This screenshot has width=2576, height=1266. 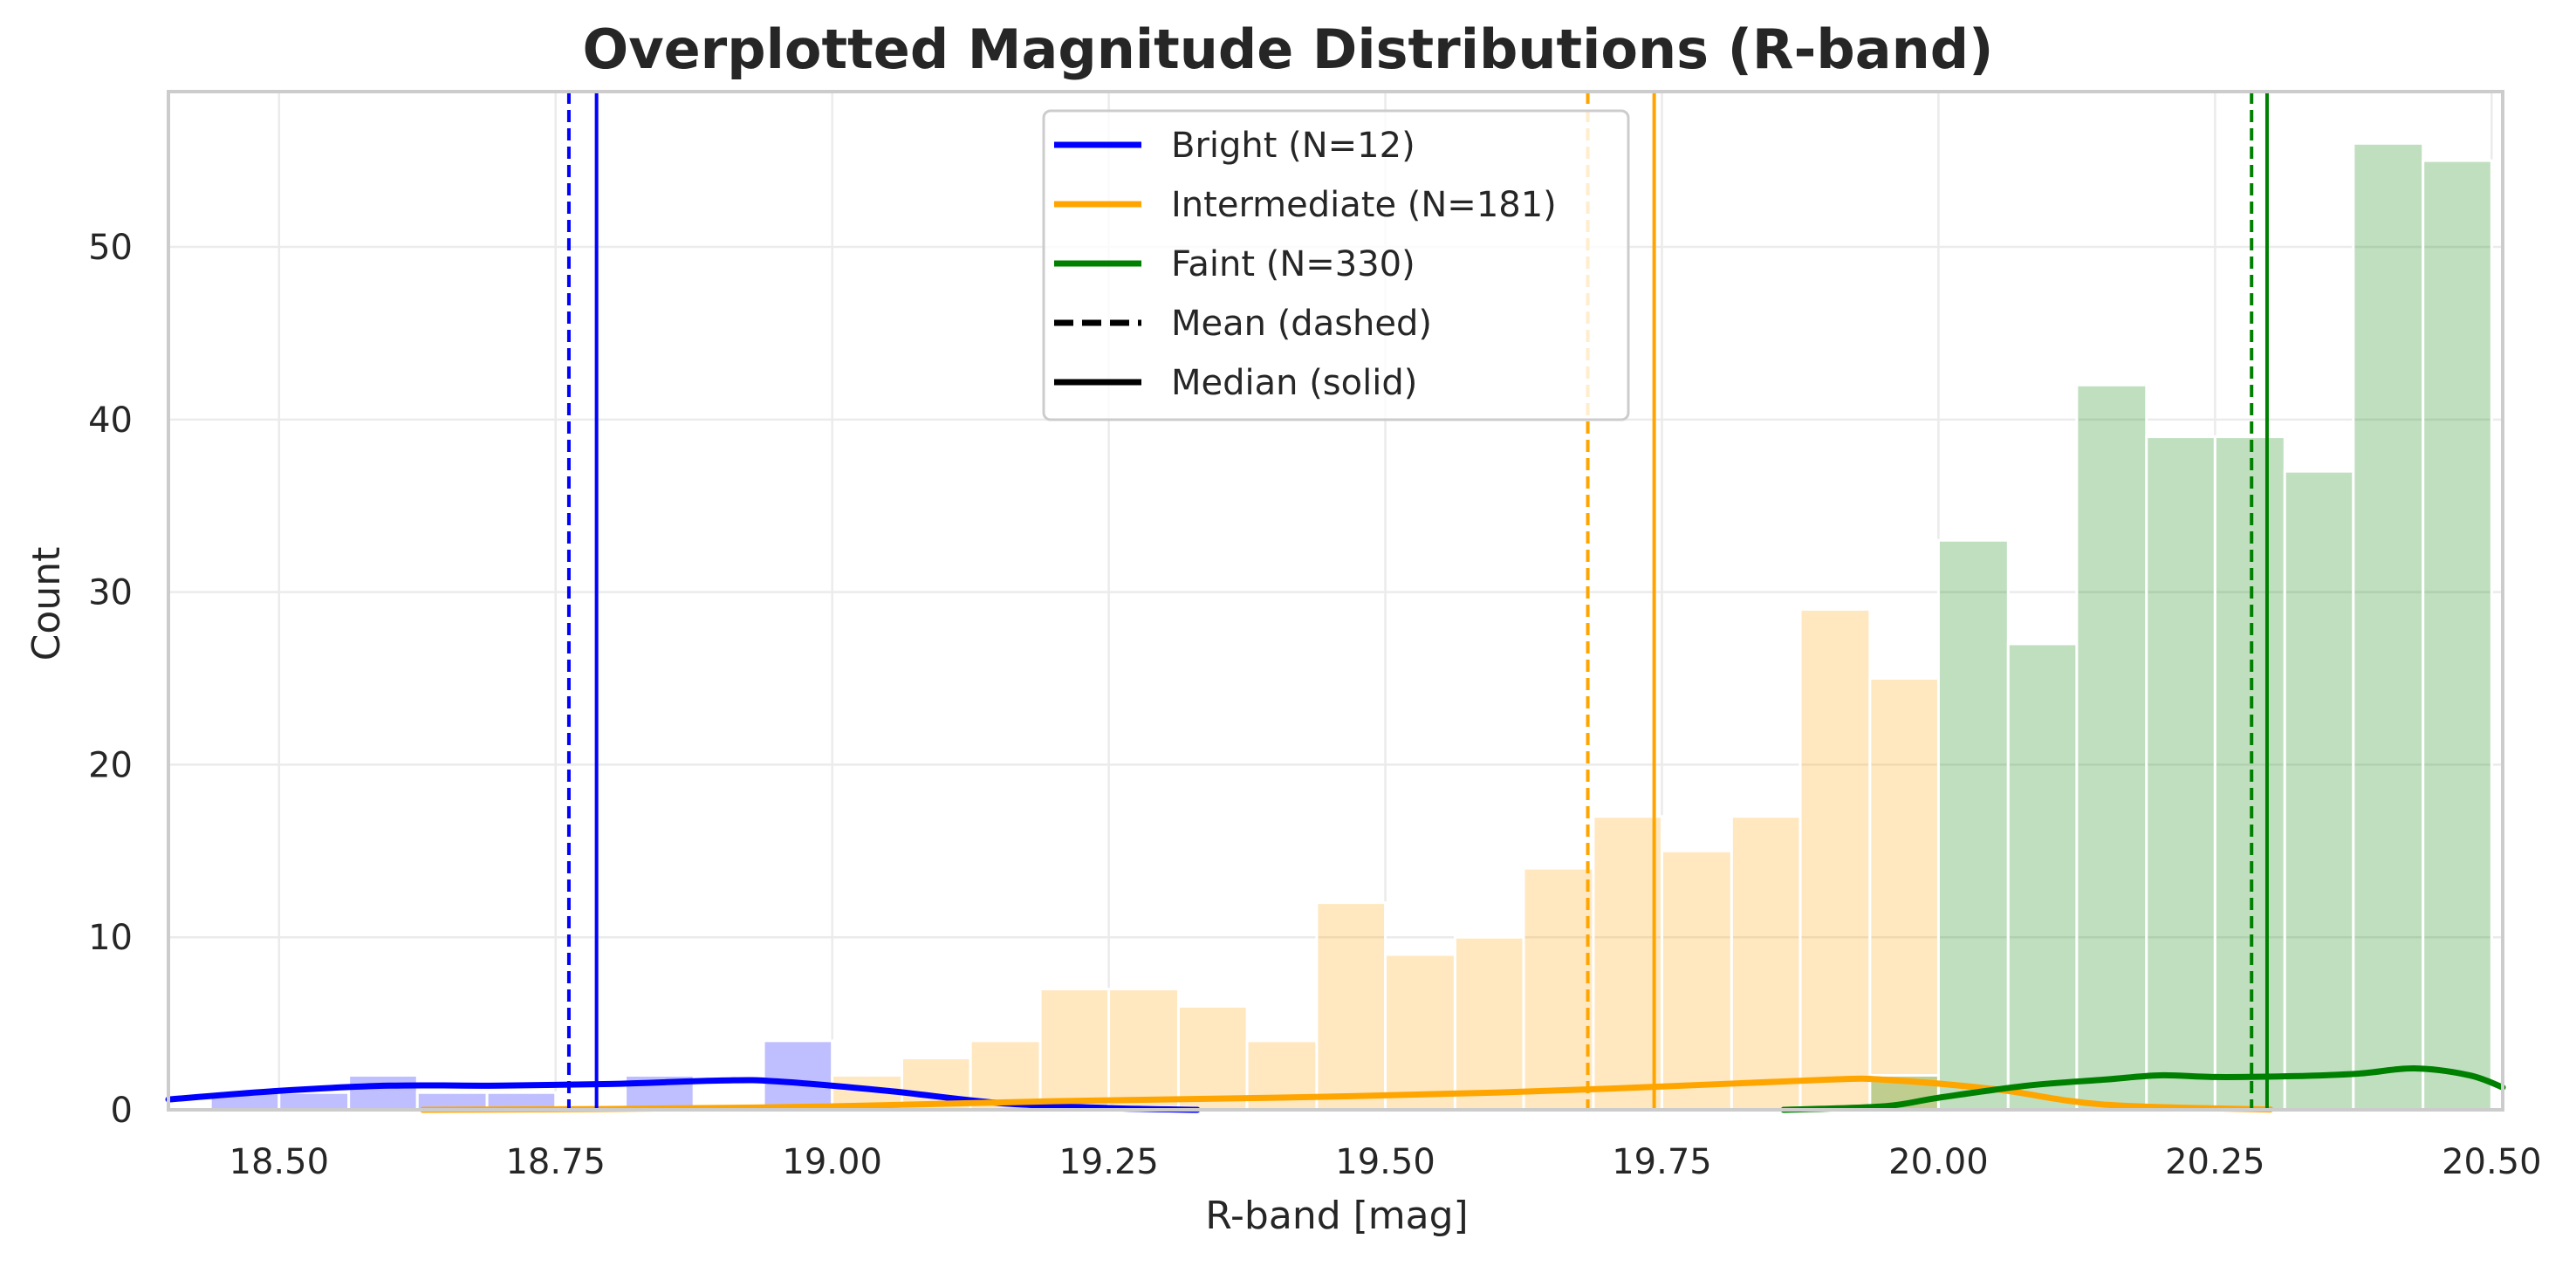 I want to click on y-axis-label: Count, so click(x=46, y=604).